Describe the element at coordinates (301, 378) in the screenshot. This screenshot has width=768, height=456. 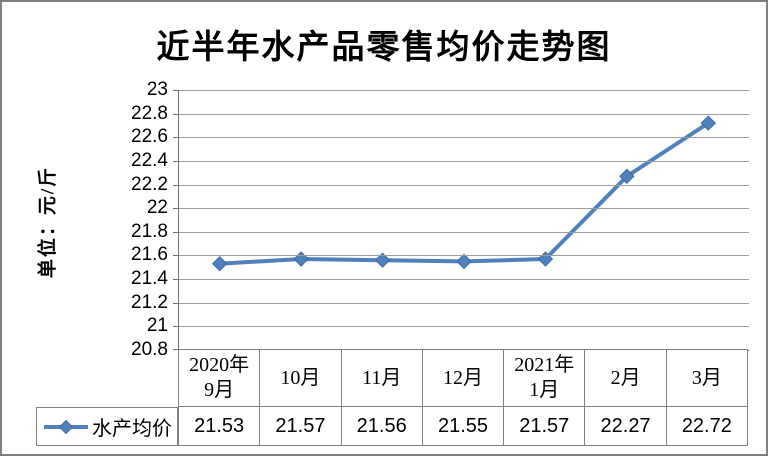
I see `table-header-cell: 10月` at that location.